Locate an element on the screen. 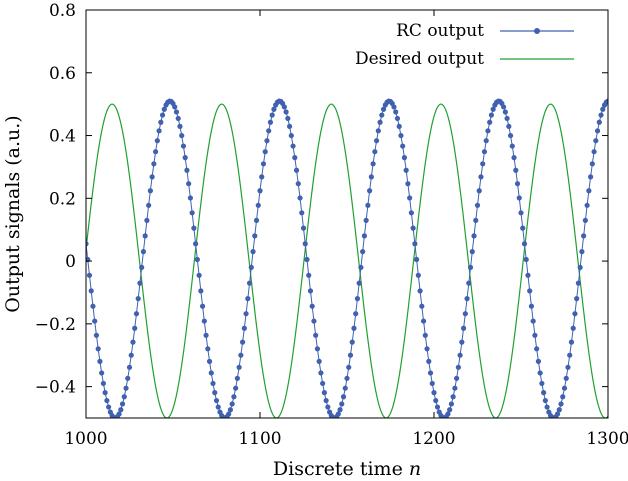 The height and width of the screenshot is (481, 628). x-tick-label: 1100 is located at coordinates (259, 439).